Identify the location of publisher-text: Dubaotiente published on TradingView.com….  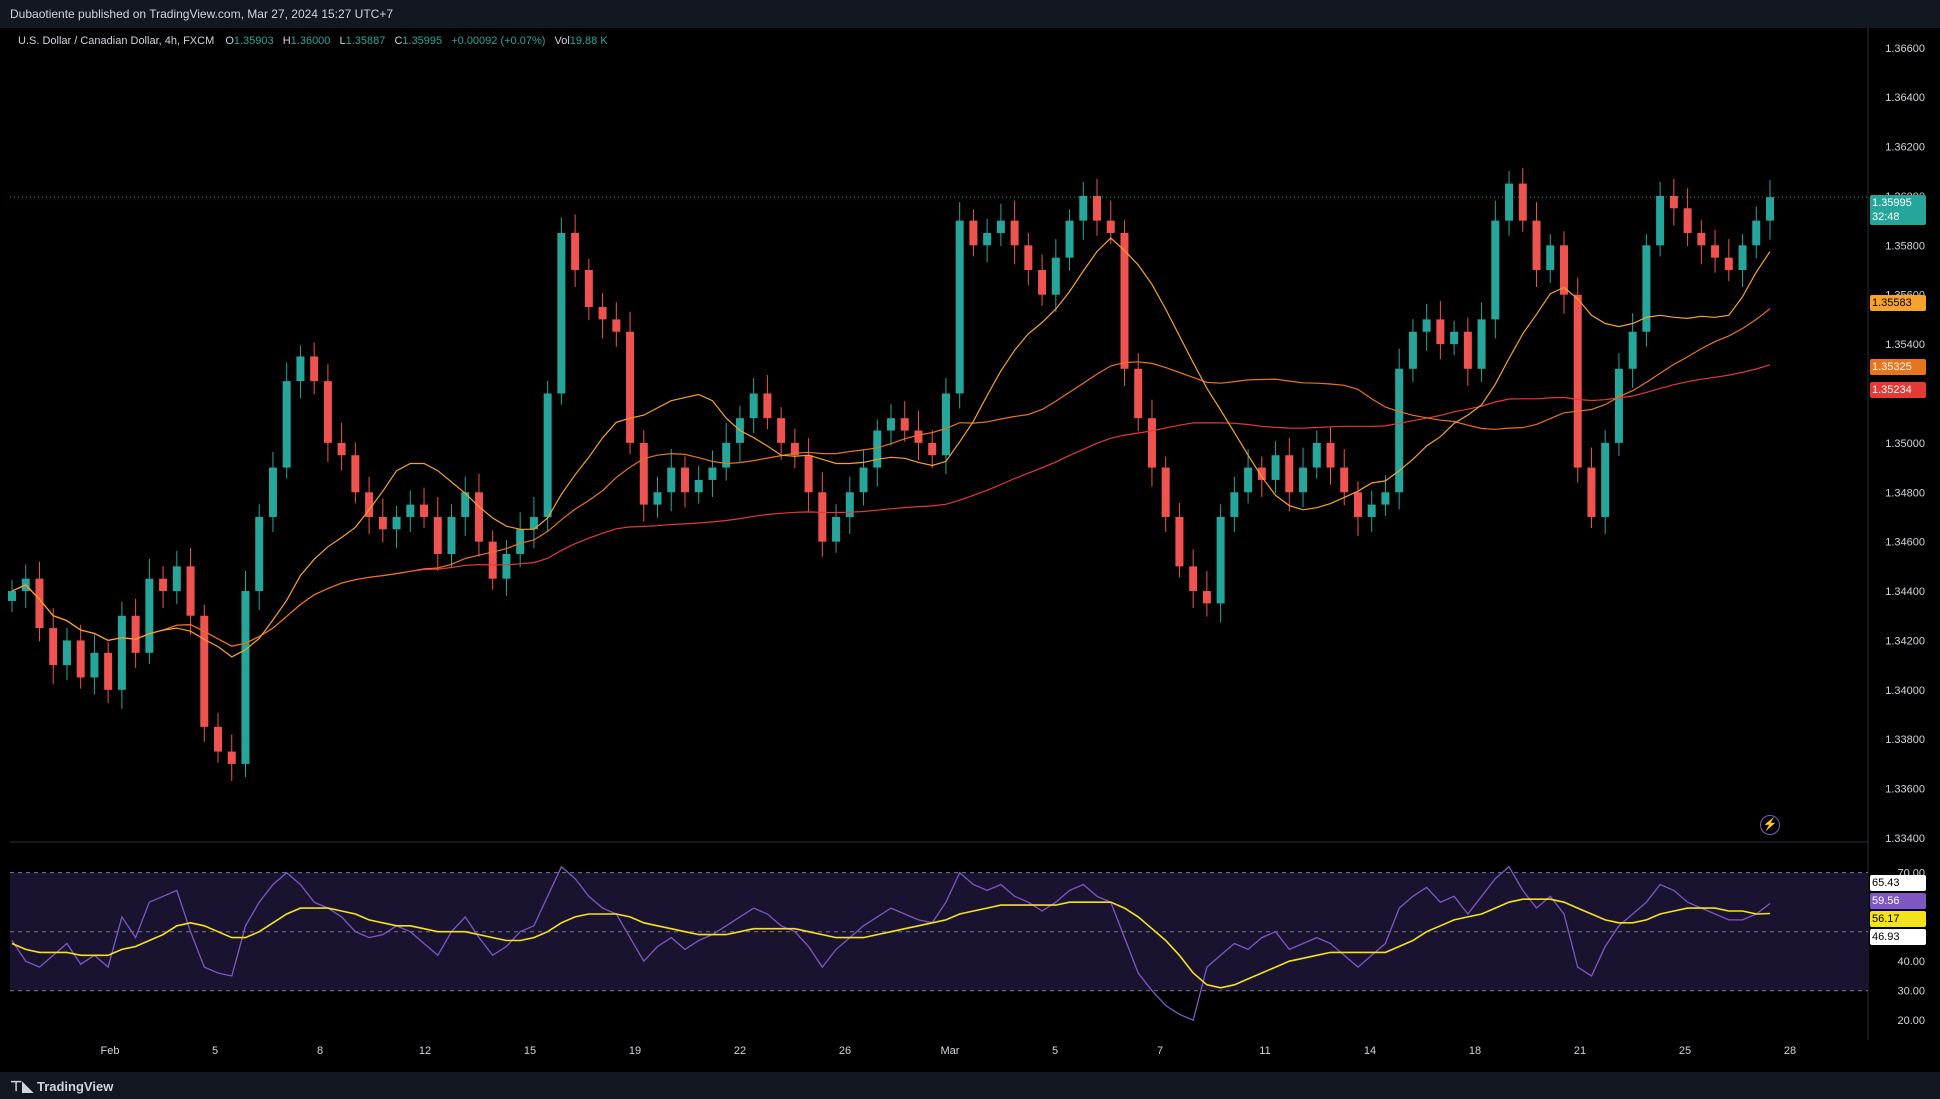
(202, 14).